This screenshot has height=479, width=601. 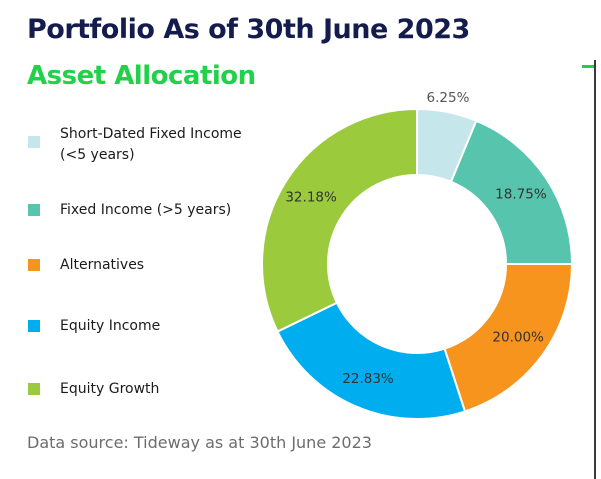 I want to click on slice-label-short-dated-fixed-income: 6.25%, so click(x=448, y=98).